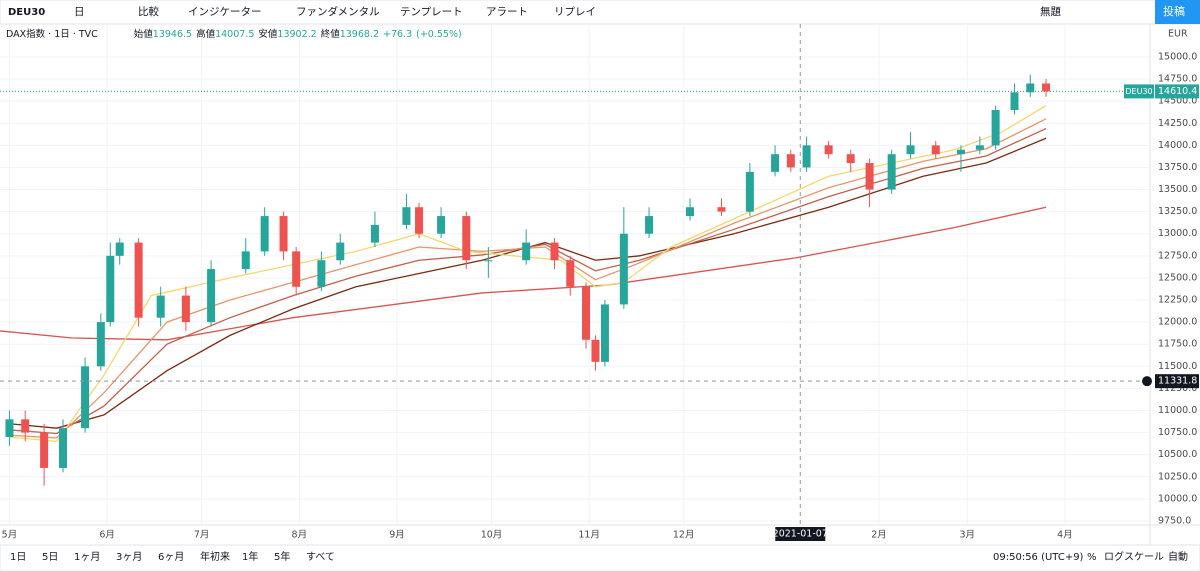 This screenshot has width=1200, height=571. I want to click on crosshair-x-tag, so click(800, 534).